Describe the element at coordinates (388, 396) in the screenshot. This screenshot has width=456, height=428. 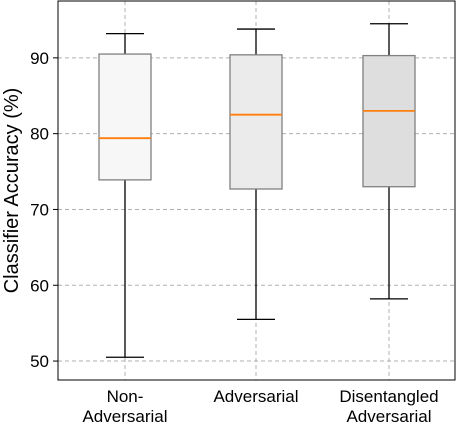
I see `x-category-label-line: Disentangled` at that location.